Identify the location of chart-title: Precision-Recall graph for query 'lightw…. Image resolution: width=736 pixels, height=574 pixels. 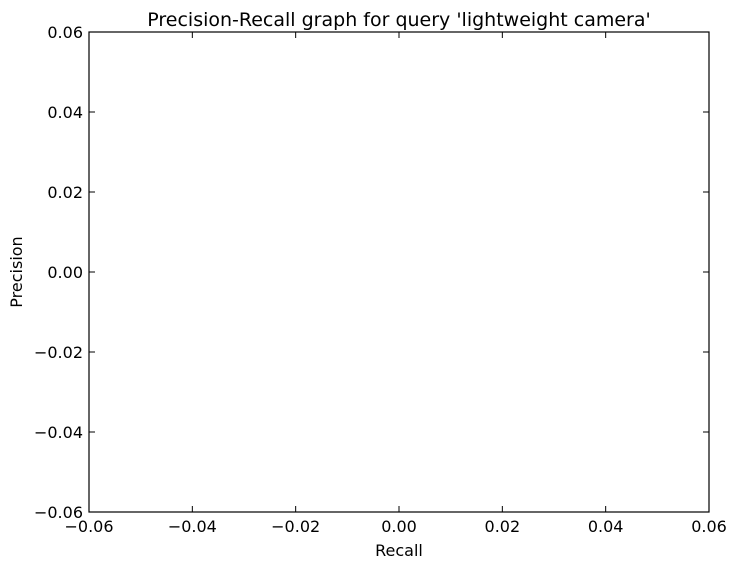
(398, 20).